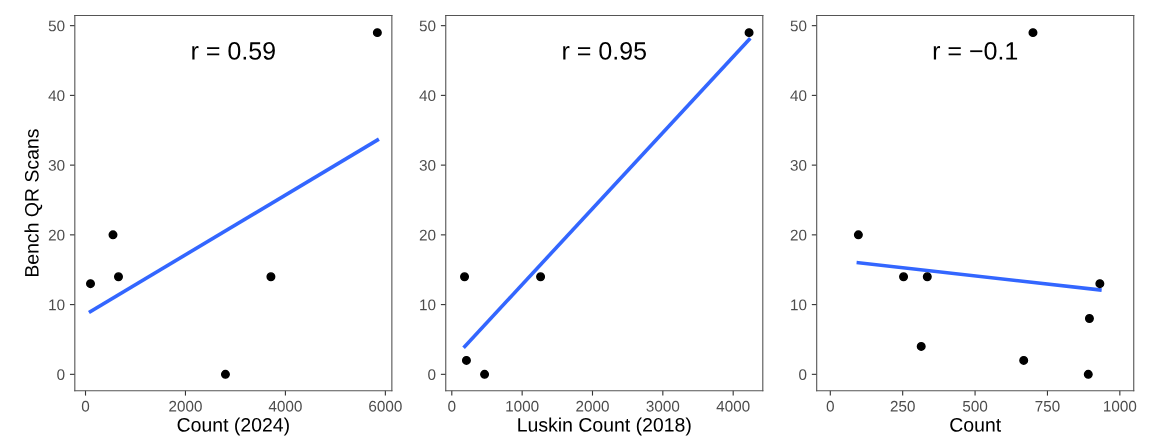 The image size is (1151, 444). What do you see at coordinates (33, 203) in the screenshot?
I see `y-axis-title: Bench QR Scans` at bounding box center [33, 203].